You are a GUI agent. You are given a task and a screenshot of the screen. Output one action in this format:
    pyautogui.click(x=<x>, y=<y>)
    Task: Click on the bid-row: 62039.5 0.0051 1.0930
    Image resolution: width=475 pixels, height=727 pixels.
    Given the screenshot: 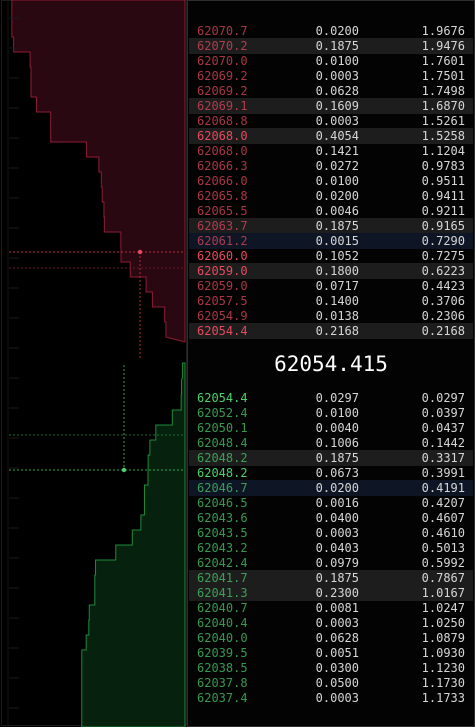 What is the action you would take?
    pyautogui.click(x=331, y=653)
    